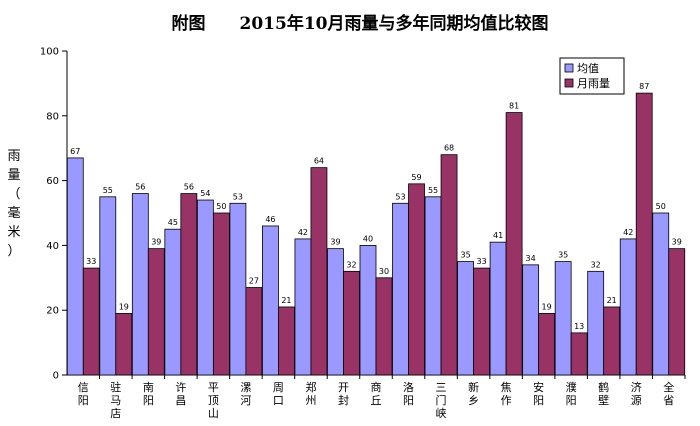 This screenshot has width=700, height=426. What do you see at coordinates (408, 393) in the screenshot?
I see `category-label: 洛阳` at bounding box center [408, 393].